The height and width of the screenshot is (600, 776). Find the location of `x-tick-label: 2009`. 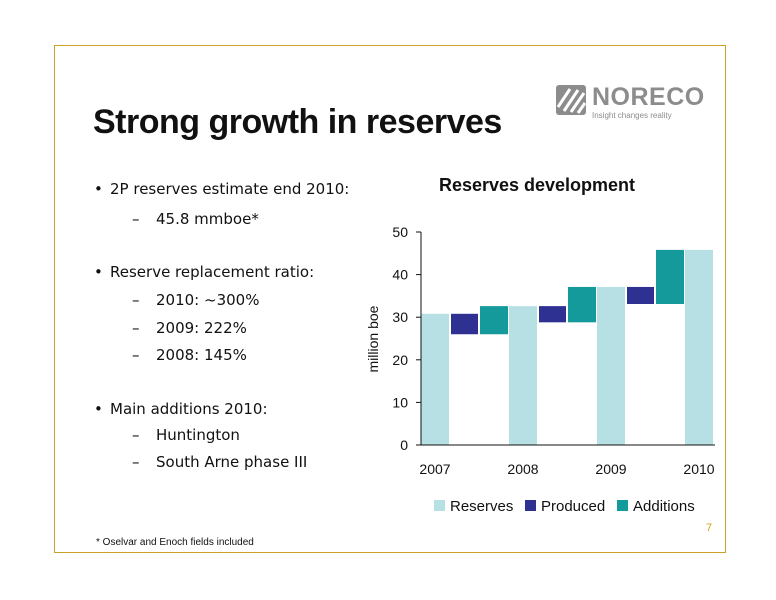

x-tick-label: 2009 is located at coordinates (610, 469).